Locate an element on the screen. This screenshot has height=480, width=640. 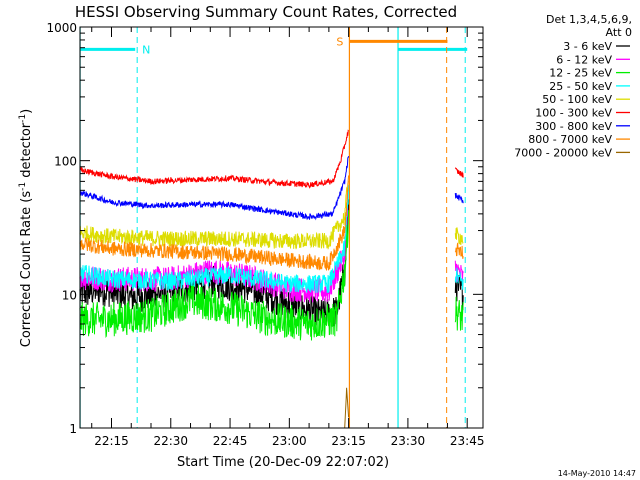
legend-label: 6 - 12 keV is located at coordinates (584, 59).